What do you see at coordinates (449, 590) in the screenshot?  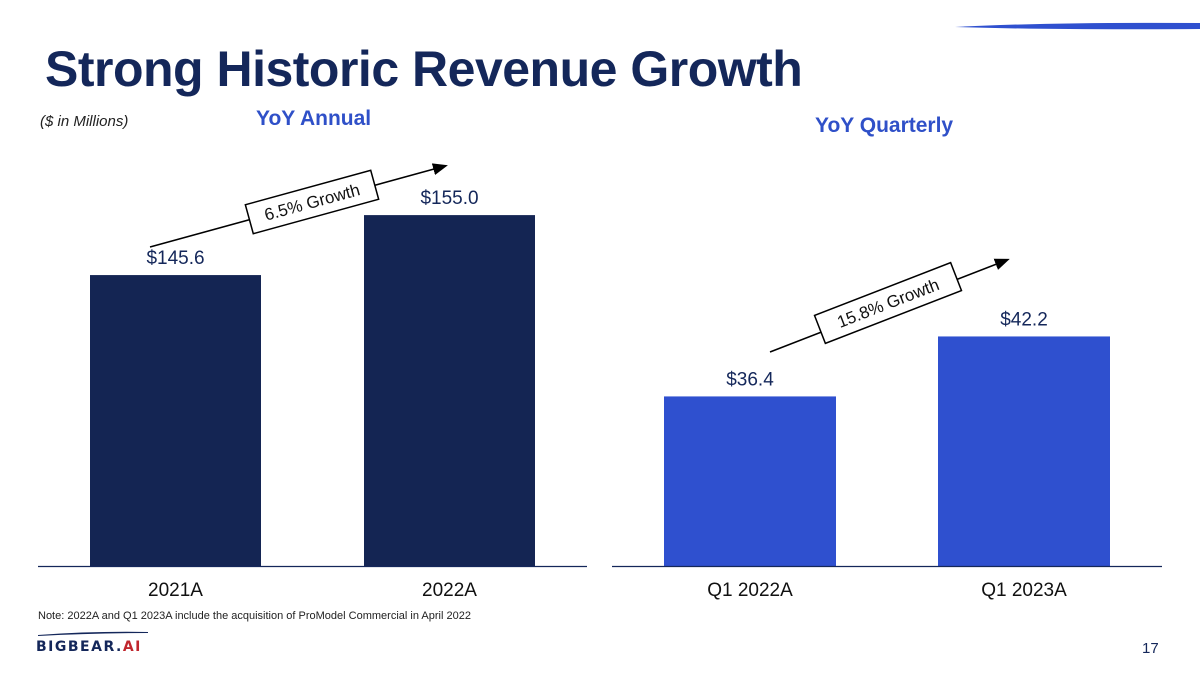 I see `annual-category-label: 2022A` at bounding box center [449, 590].